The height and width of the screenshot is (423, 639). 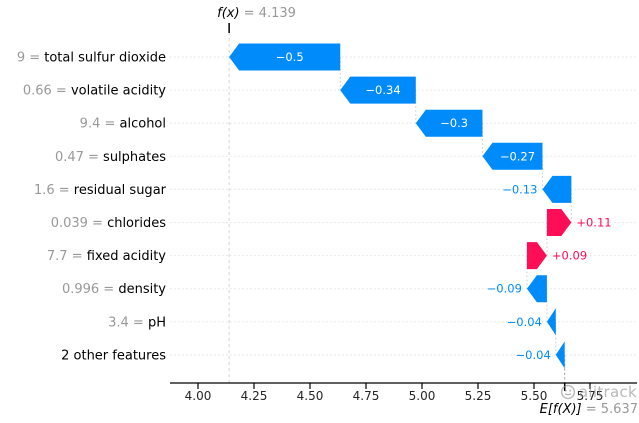 I want to click on bar-value-label: −0.3, so click(x=454, y=123).